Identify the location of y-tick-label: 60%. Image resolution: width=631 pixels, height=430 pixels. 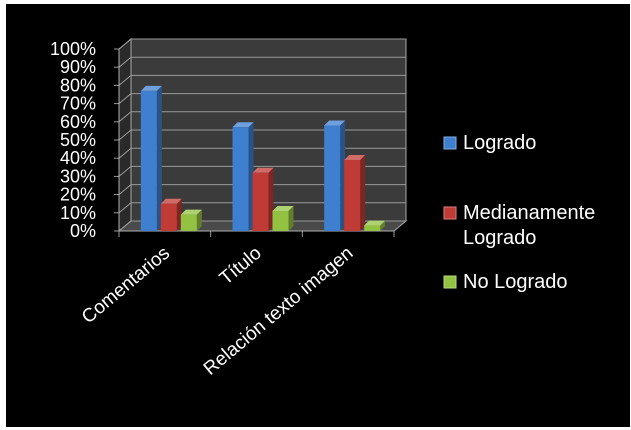
(78, 122).